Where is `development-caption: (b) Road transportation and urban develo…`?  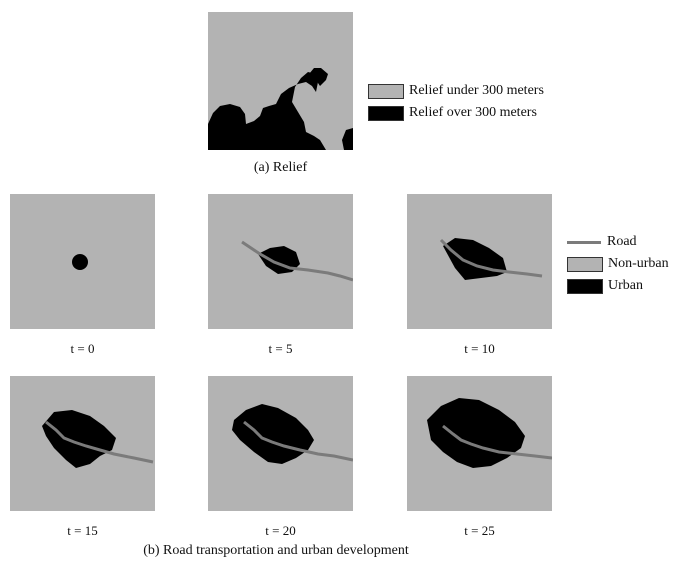
development-caption: (b) Road transportation and urban develo… is located at coordinates (276, 550).